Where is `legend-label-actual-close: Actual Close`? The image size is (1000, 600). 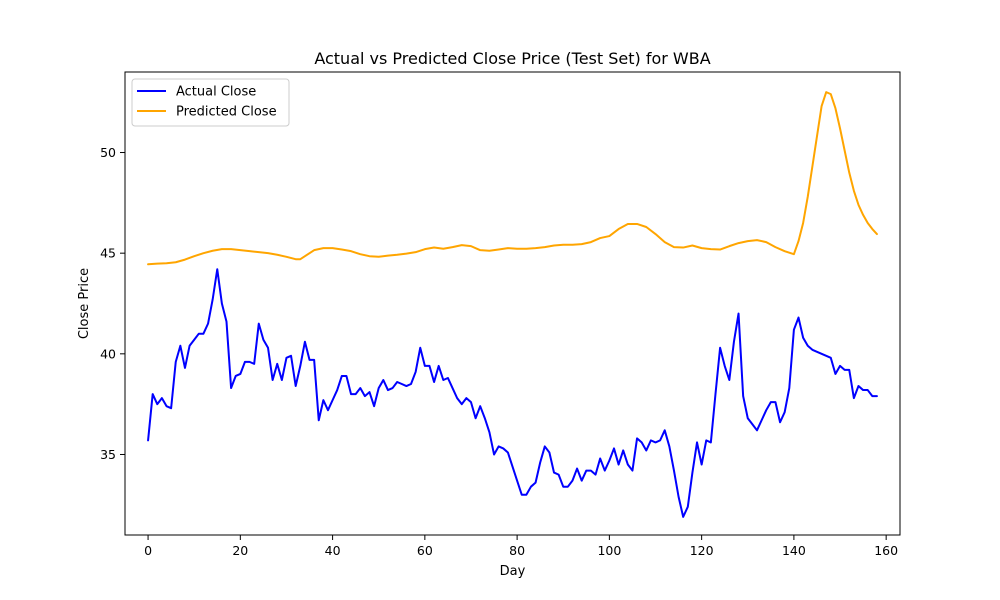 legend-label-actual-close: Actual Close is located at coordinates (216, 92).